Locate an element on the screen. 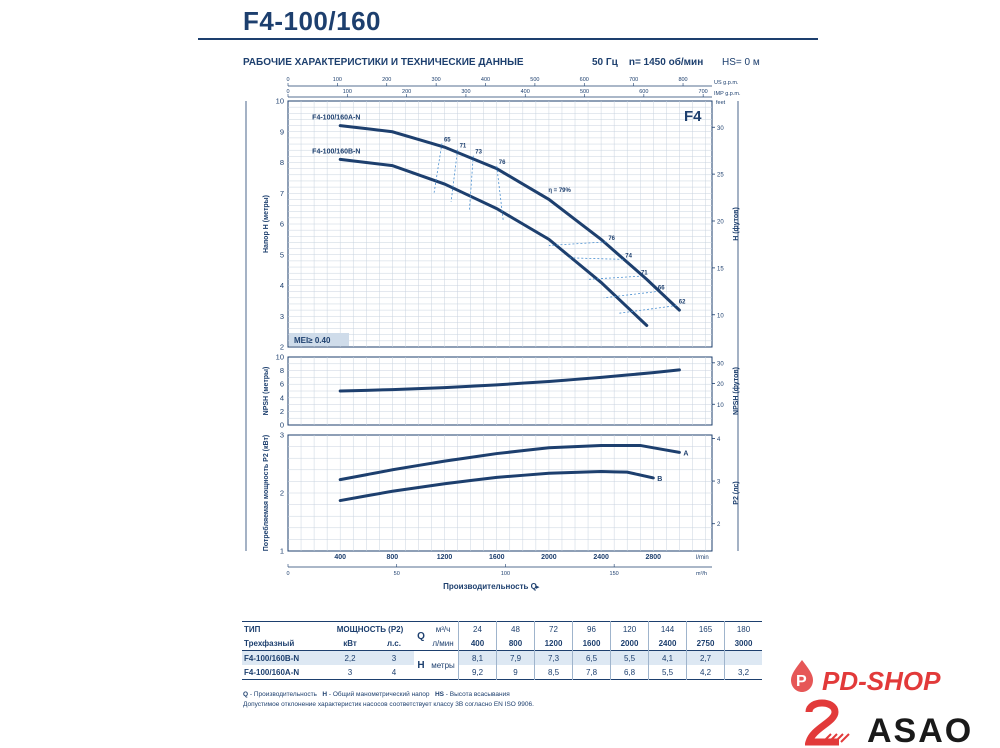 The width and height of the screenshot is (1000, 748). x-tick-label-lmin: 1200 is located at coordinates (445, 557).